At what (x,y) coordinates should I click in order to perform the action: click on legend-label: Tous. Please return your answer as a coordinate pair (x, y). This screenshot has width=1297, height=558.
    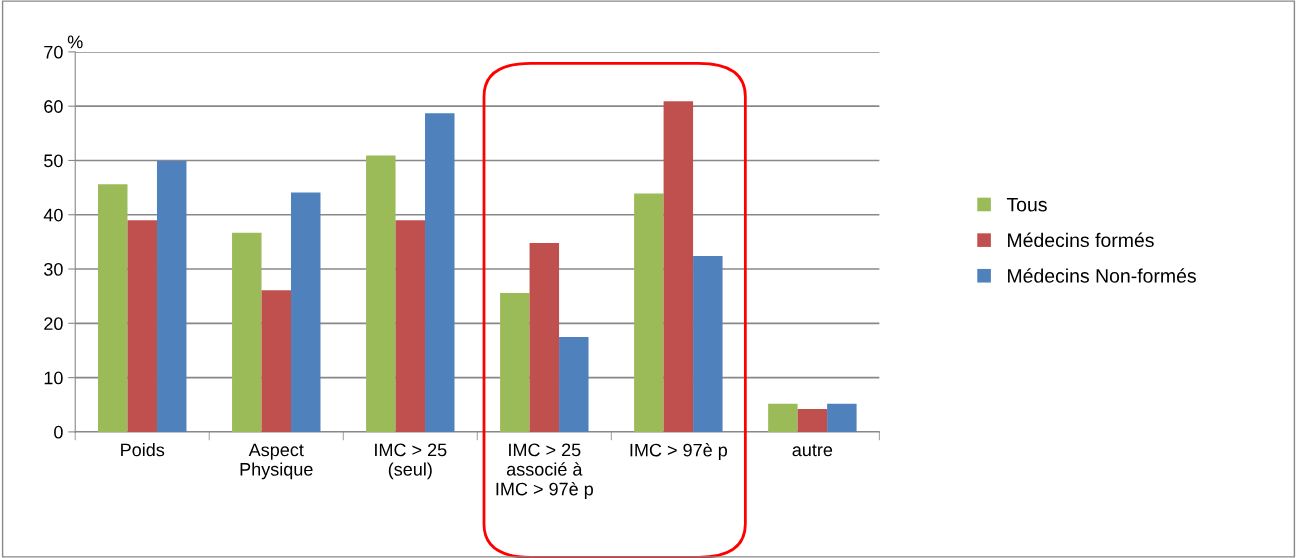
    Looking at the image, I should click on (1026, 204).